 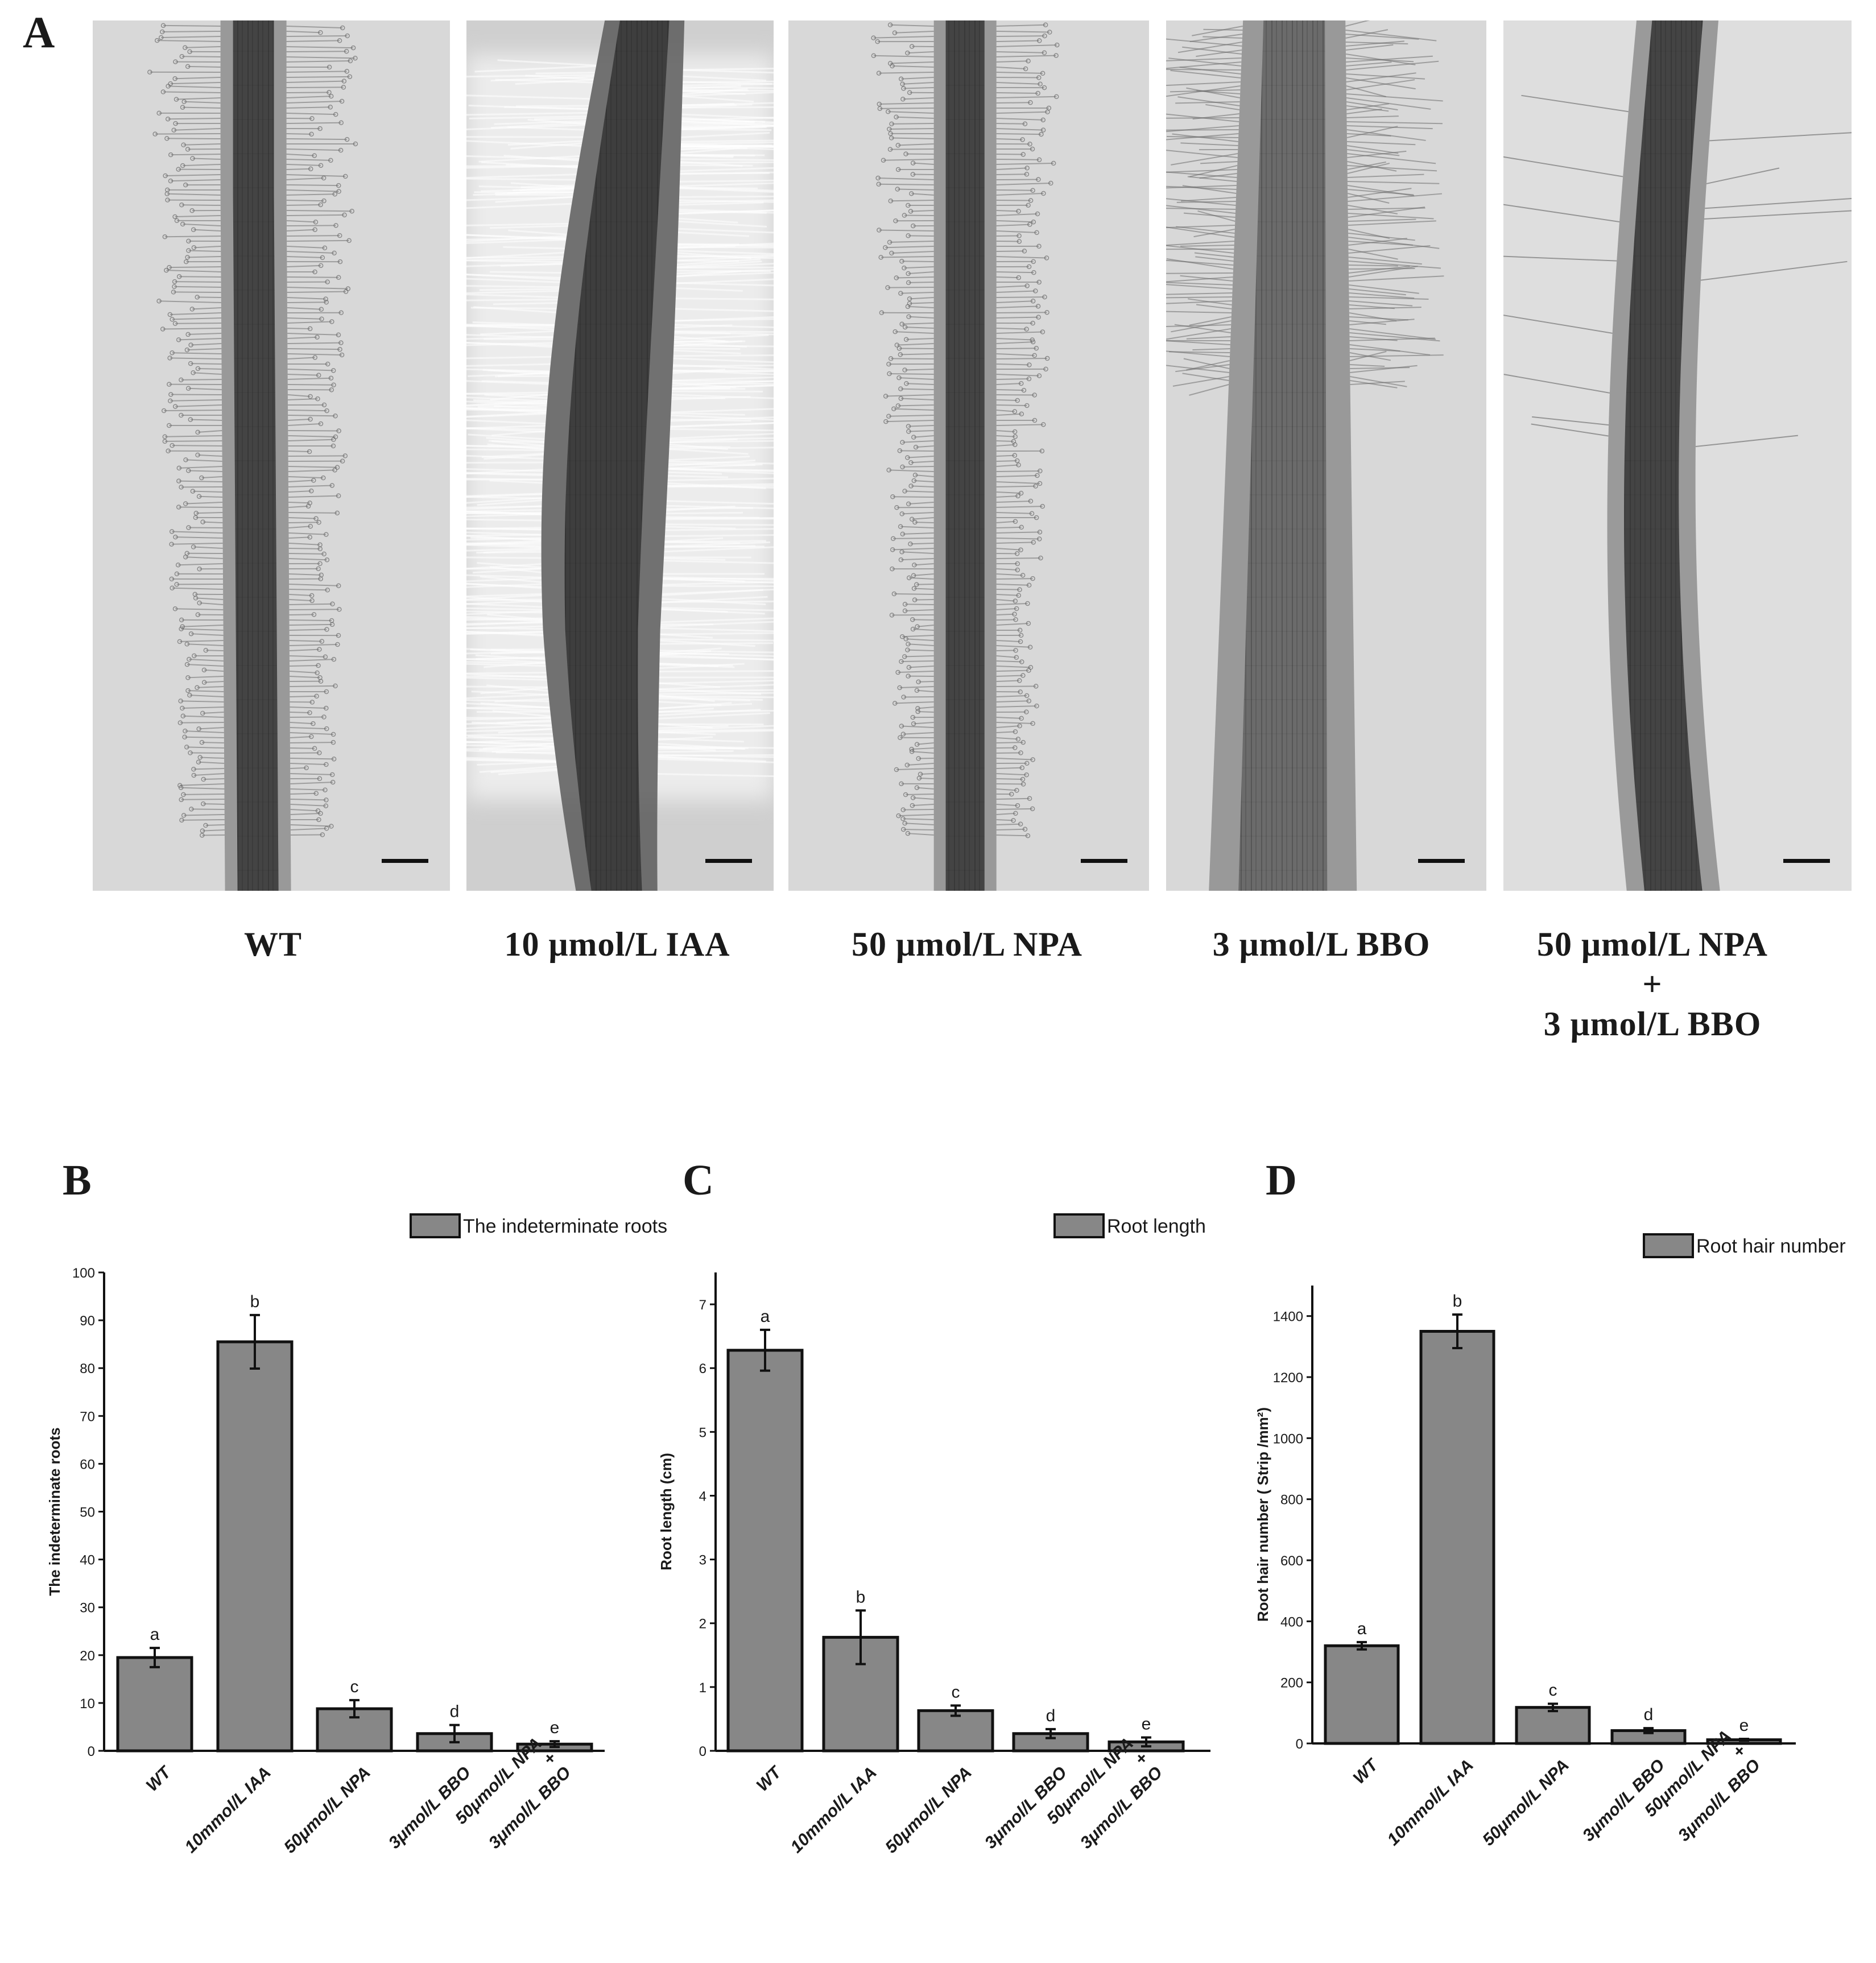 What do you see at coordinates (1663, 455) in the screenshot?
I see `root-cell-texture` at bounding box center [1663, 455].